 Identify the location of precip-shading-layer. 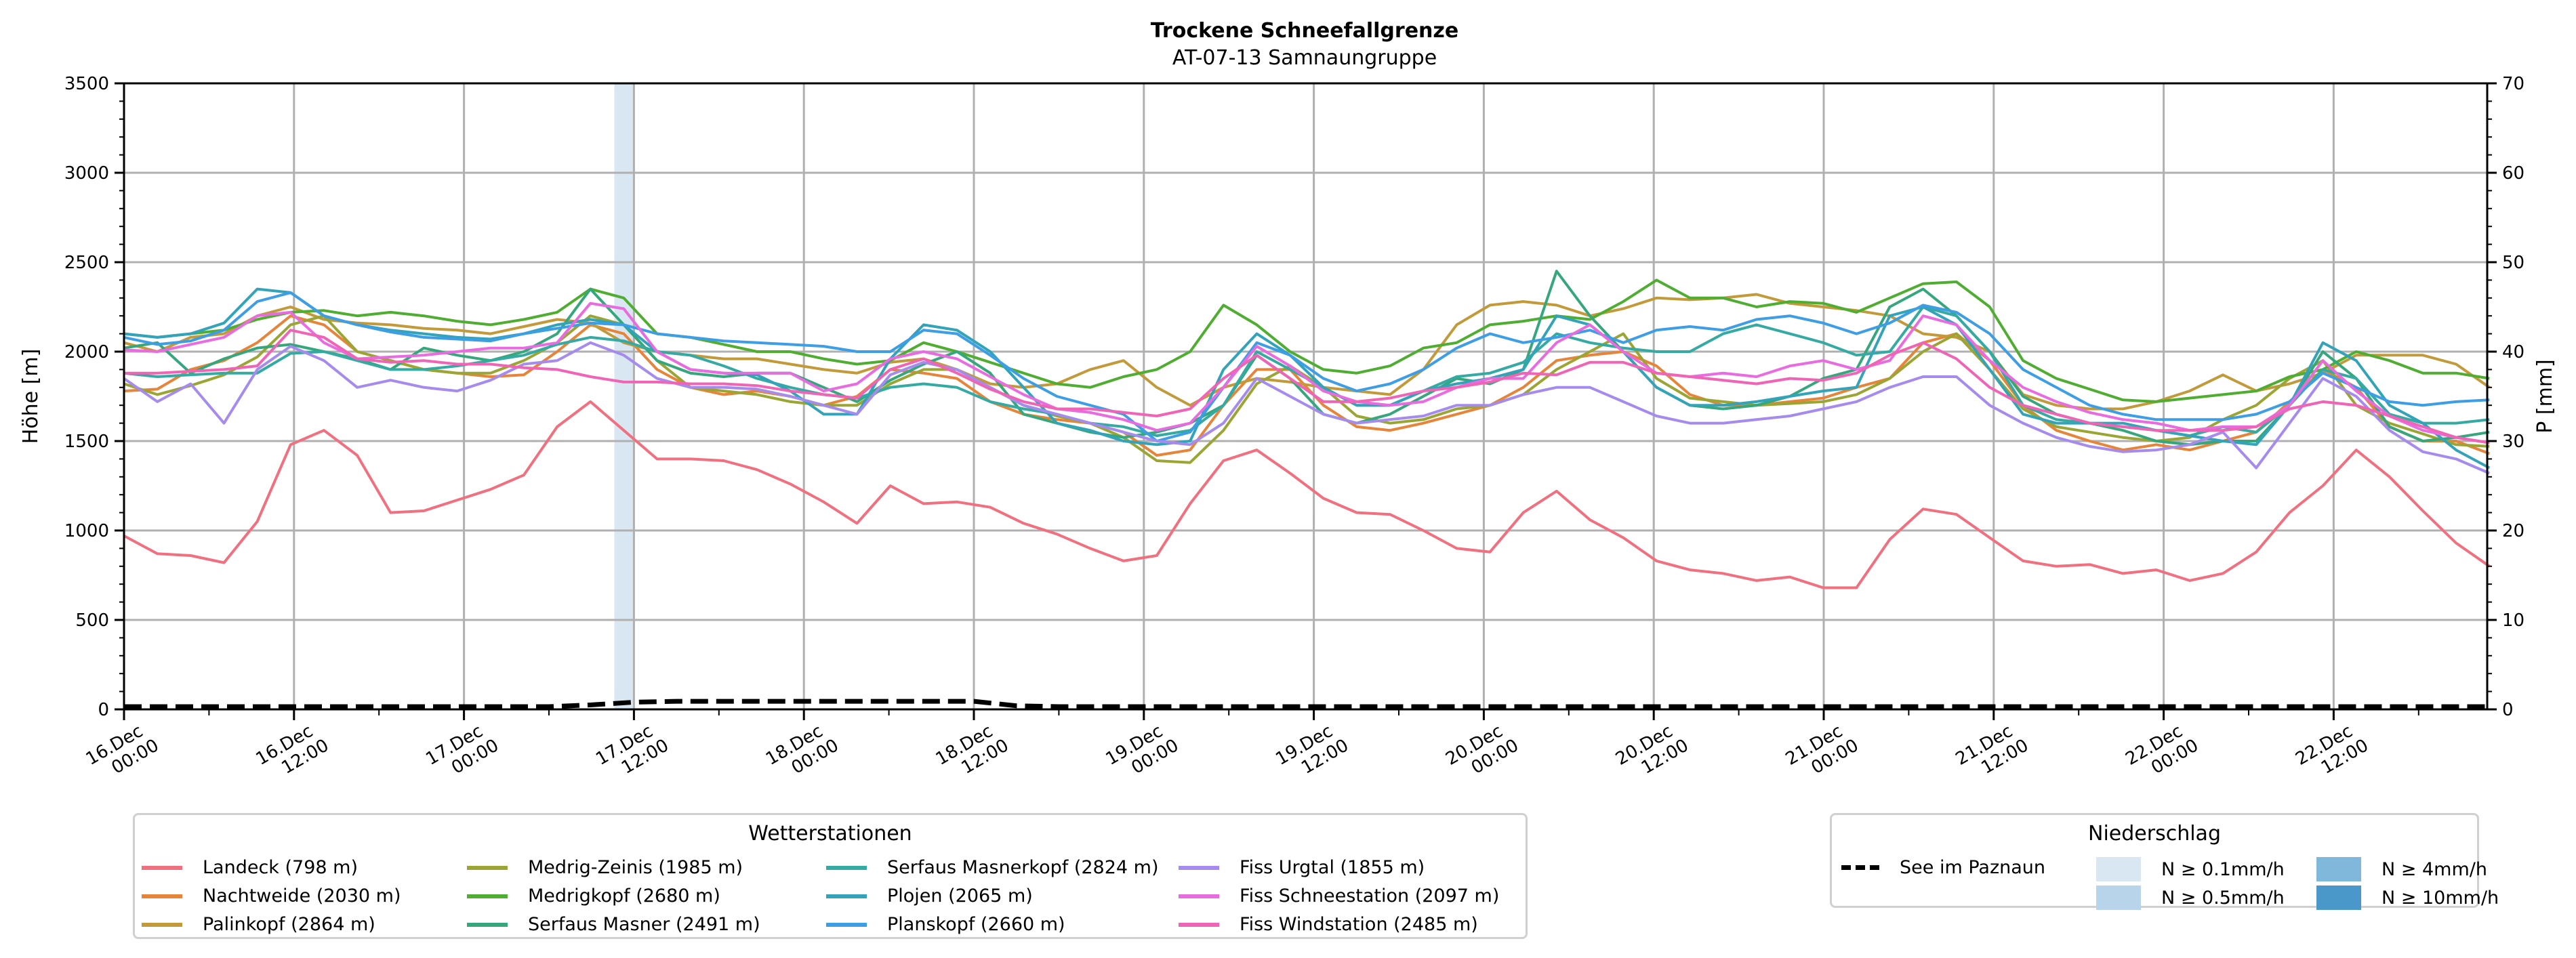
(624, 396).